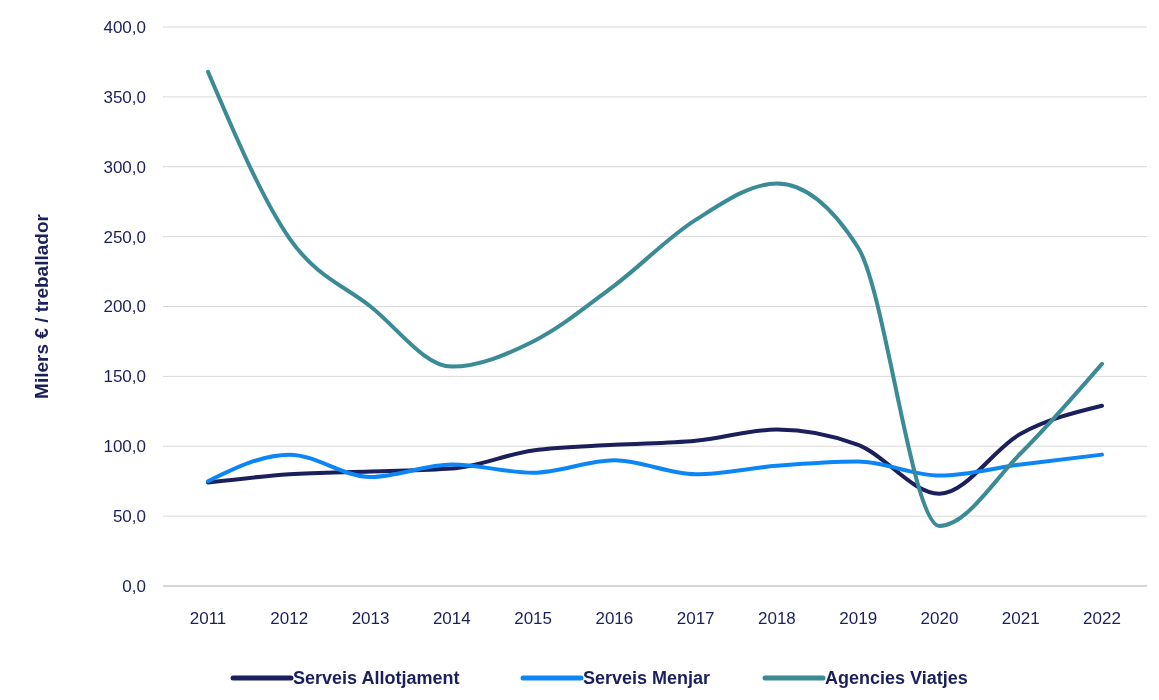  I want to click on y-tick-label: 350,0, so click(124, 97).